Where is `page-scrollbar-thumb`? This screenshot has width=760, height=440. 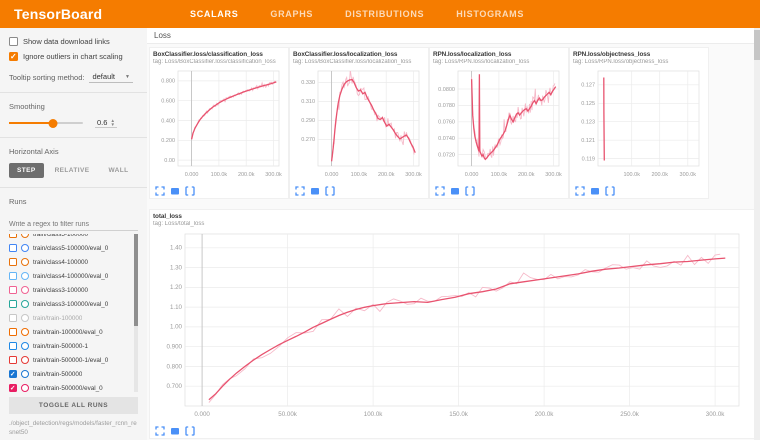 page-scrollbar-thumb is located at coordinates (757, 45).